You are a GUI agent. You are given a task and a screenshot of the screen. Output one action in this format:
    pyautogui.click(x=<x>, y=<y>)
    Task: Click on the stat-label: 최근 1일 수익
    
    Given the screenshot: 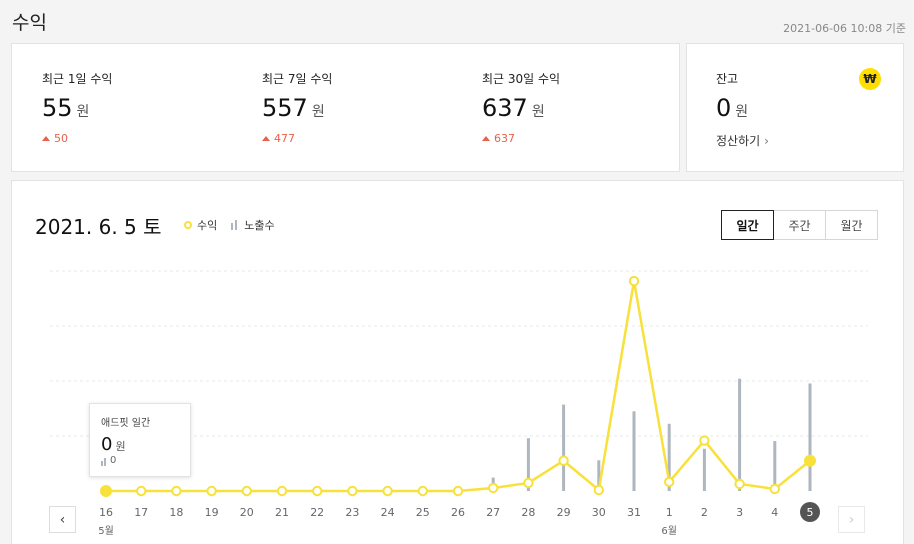 What is the action you would take?
    pyautogui.click(x=77, y=79)
    